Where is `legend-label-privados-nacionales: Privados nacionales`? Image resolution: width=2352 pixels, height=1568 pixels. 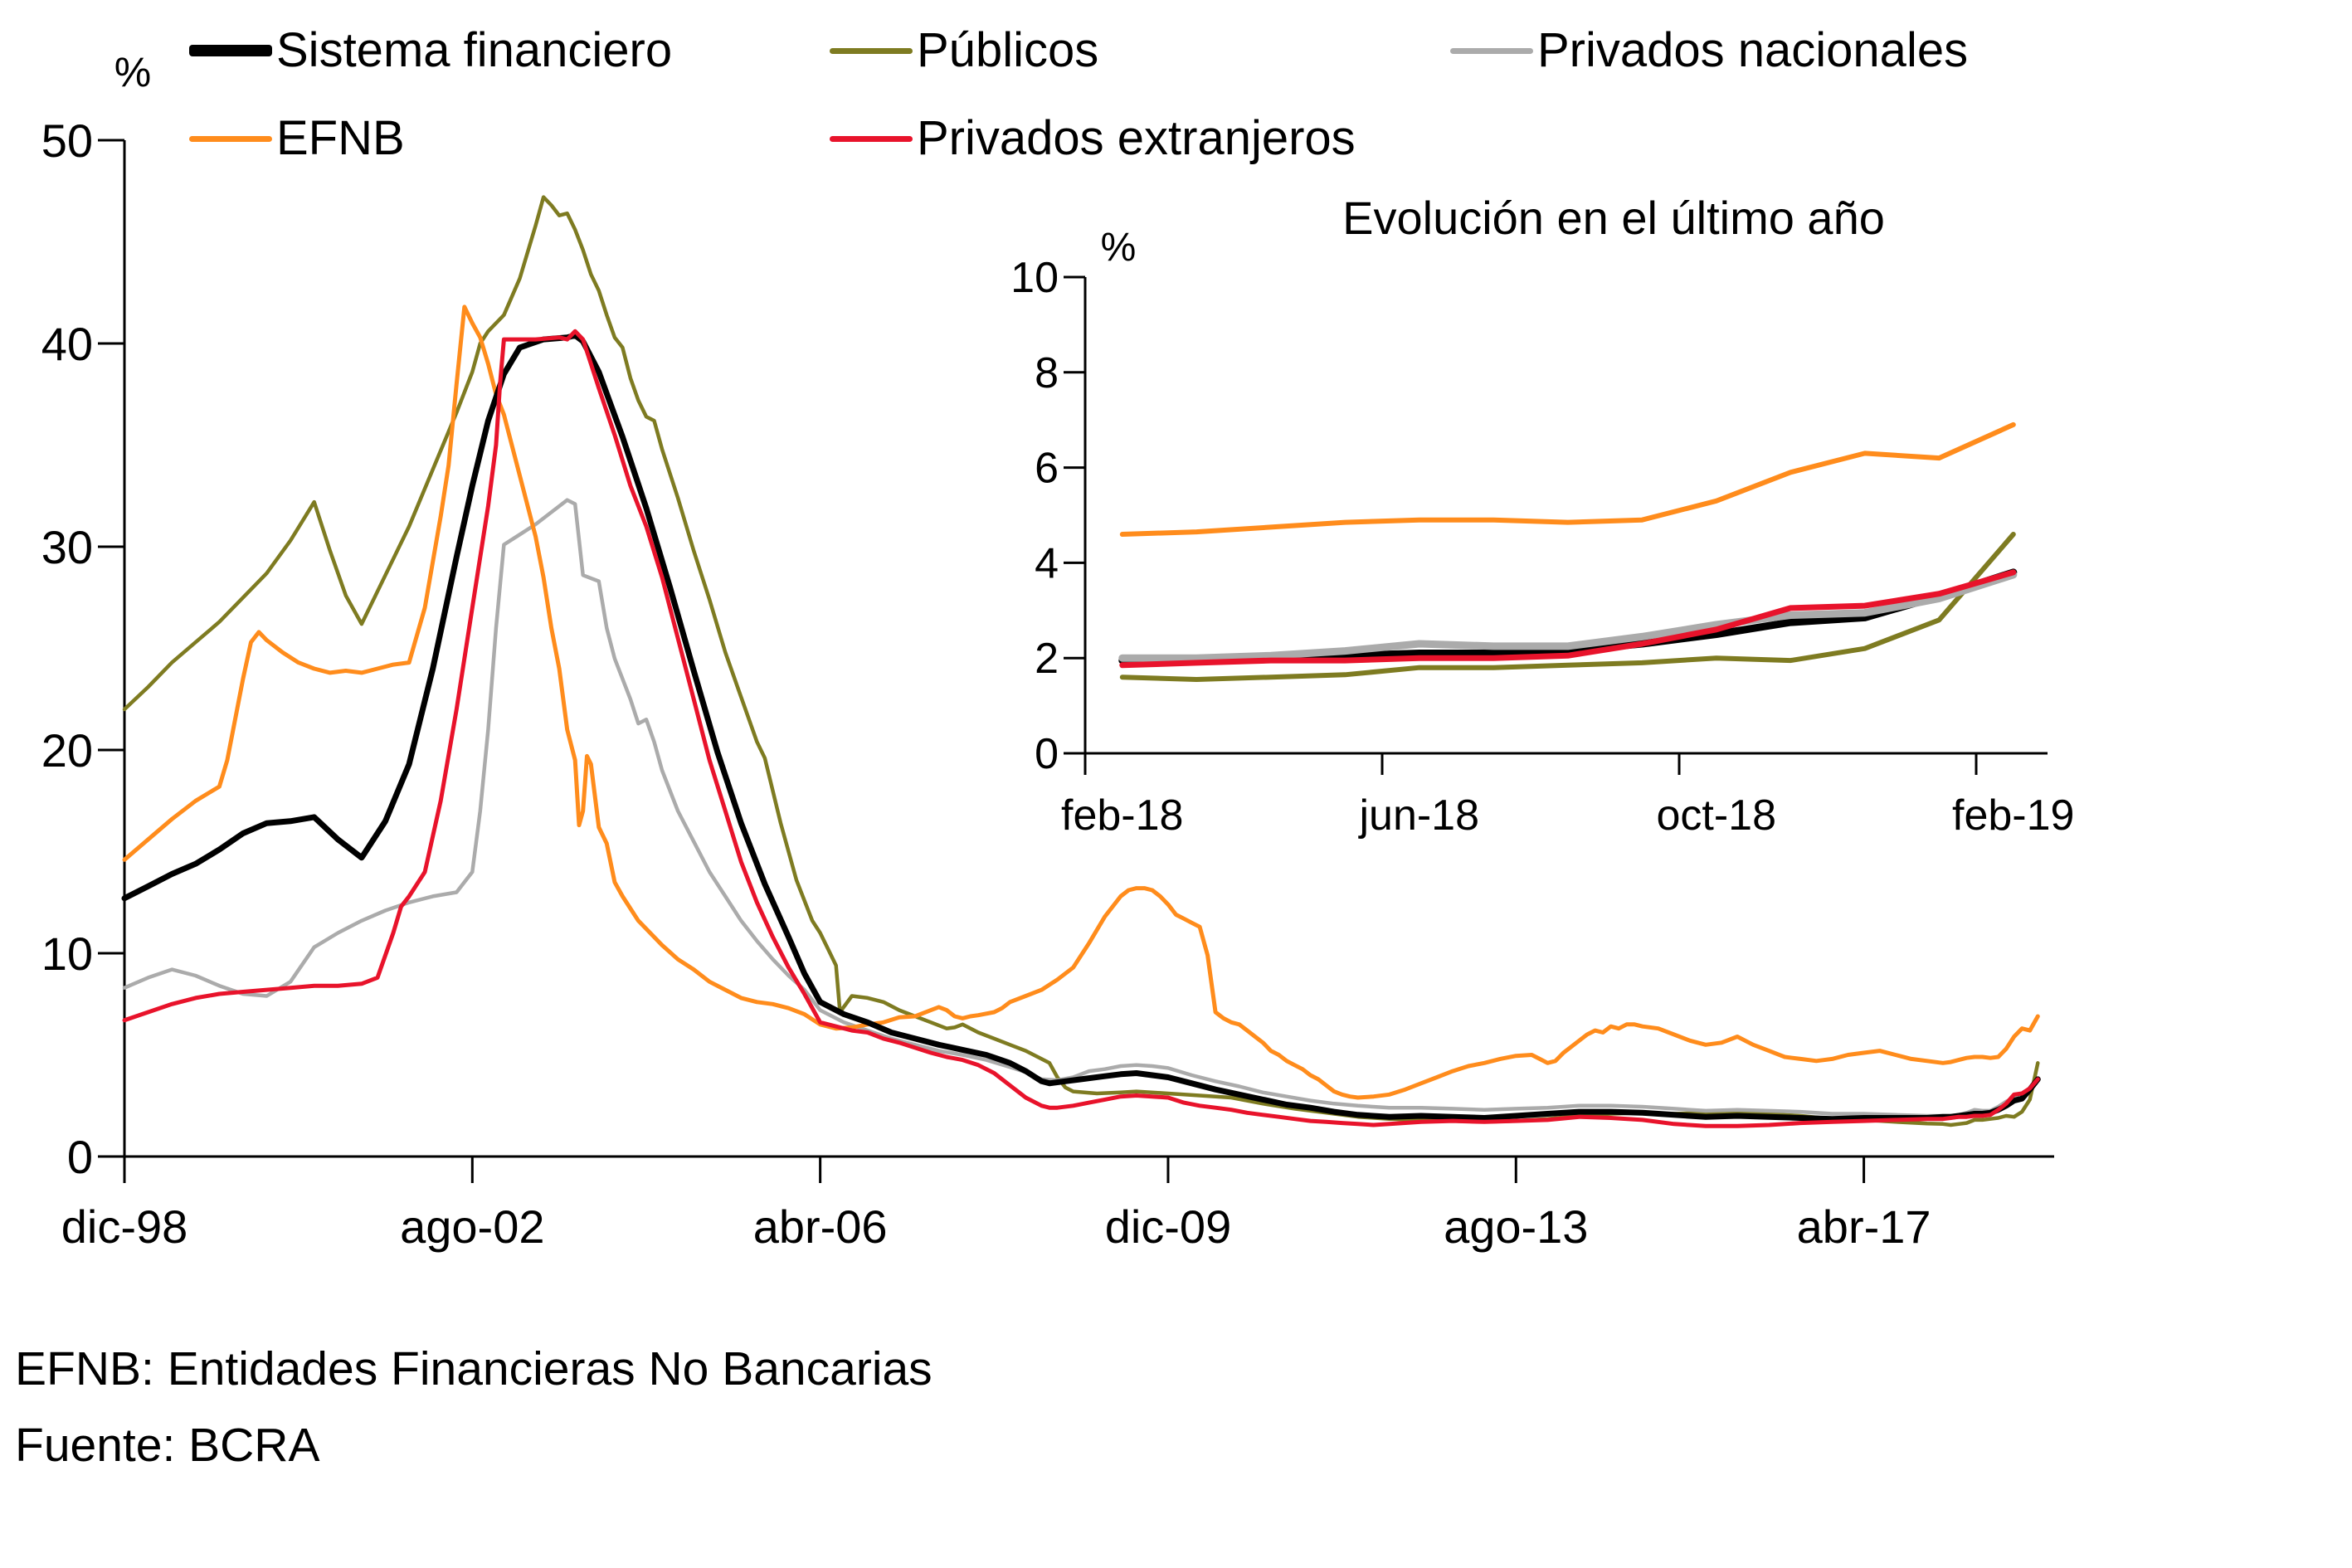
legend-label-privados-nacionales: Privados nacionales is located at coordinates (1753, 50).